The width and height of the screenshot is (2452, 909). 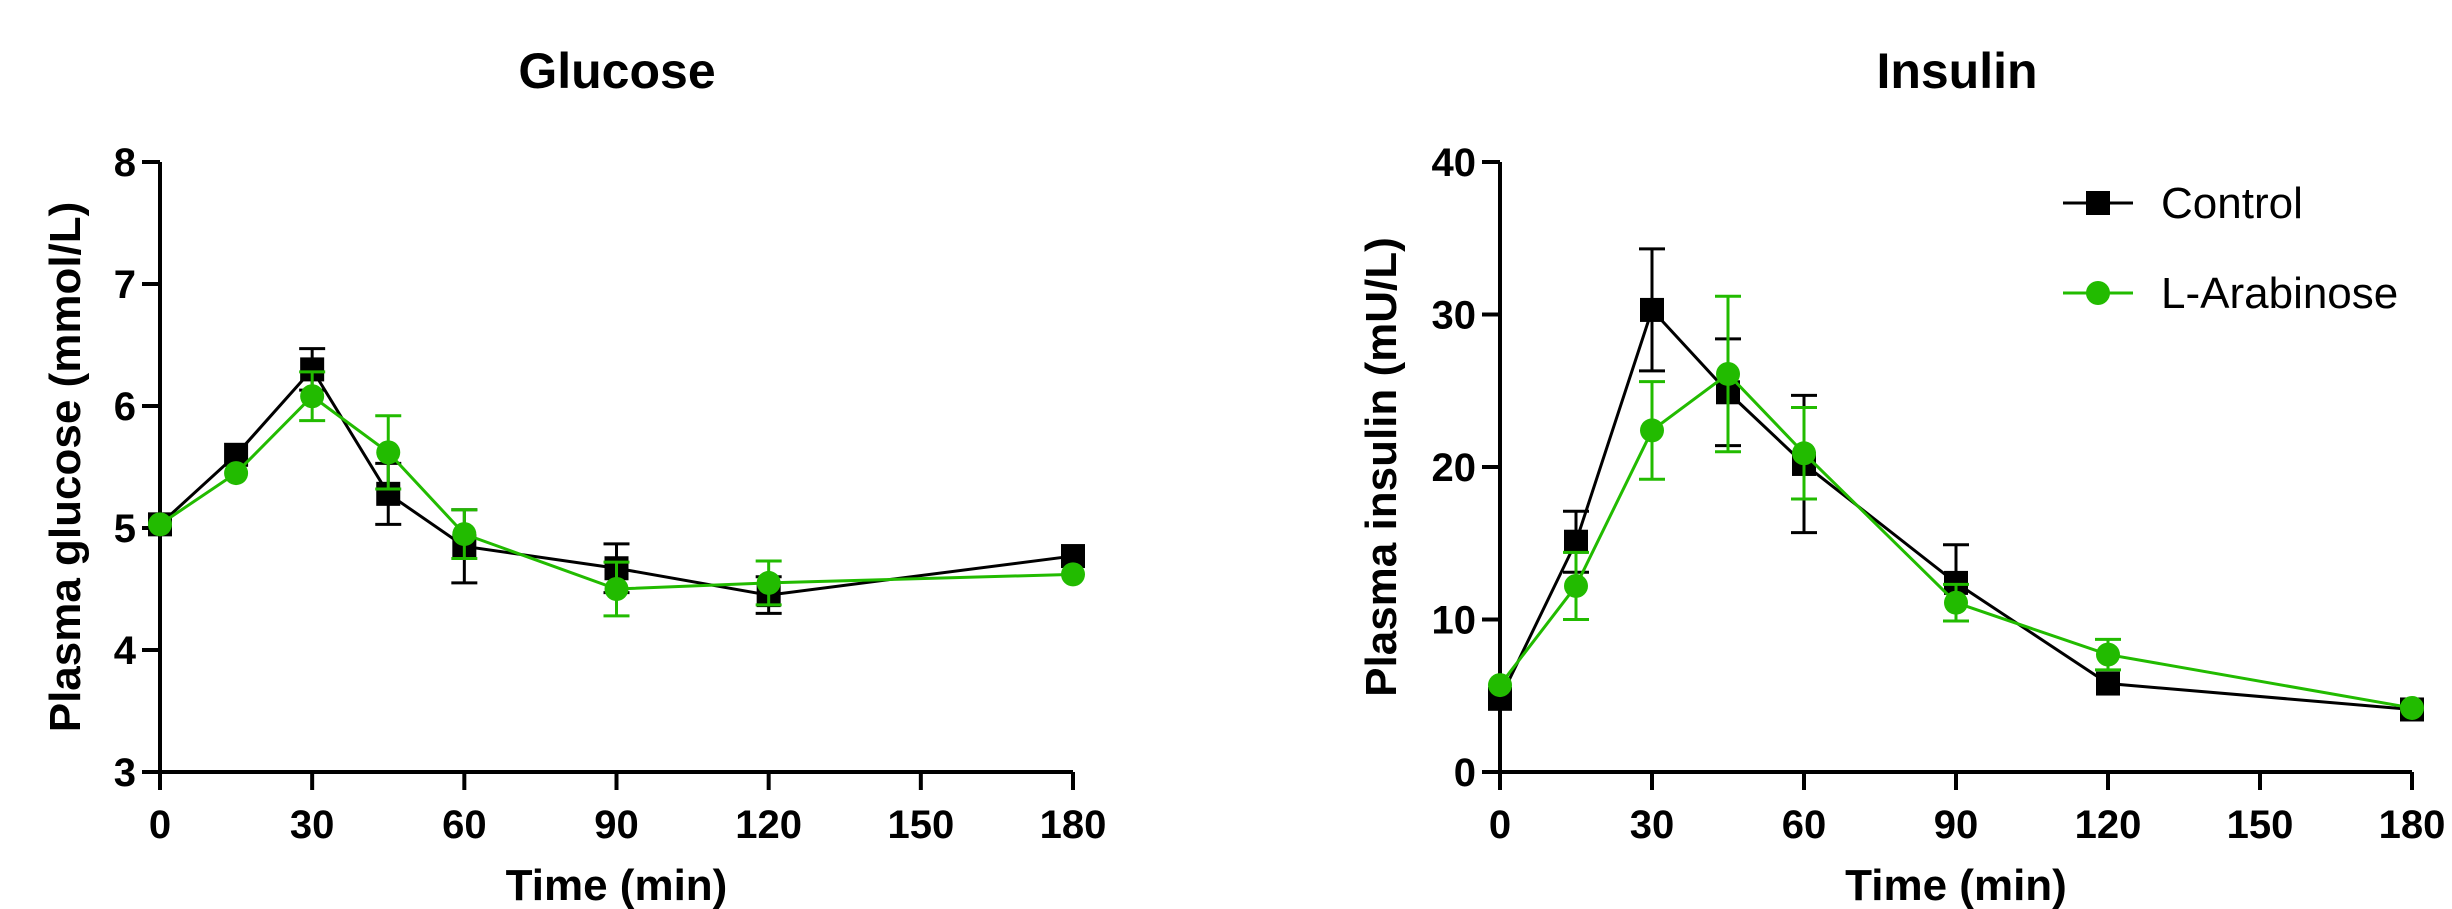 I want to click on legend: Control L-Arabinose, so click(x=2230, y=248).